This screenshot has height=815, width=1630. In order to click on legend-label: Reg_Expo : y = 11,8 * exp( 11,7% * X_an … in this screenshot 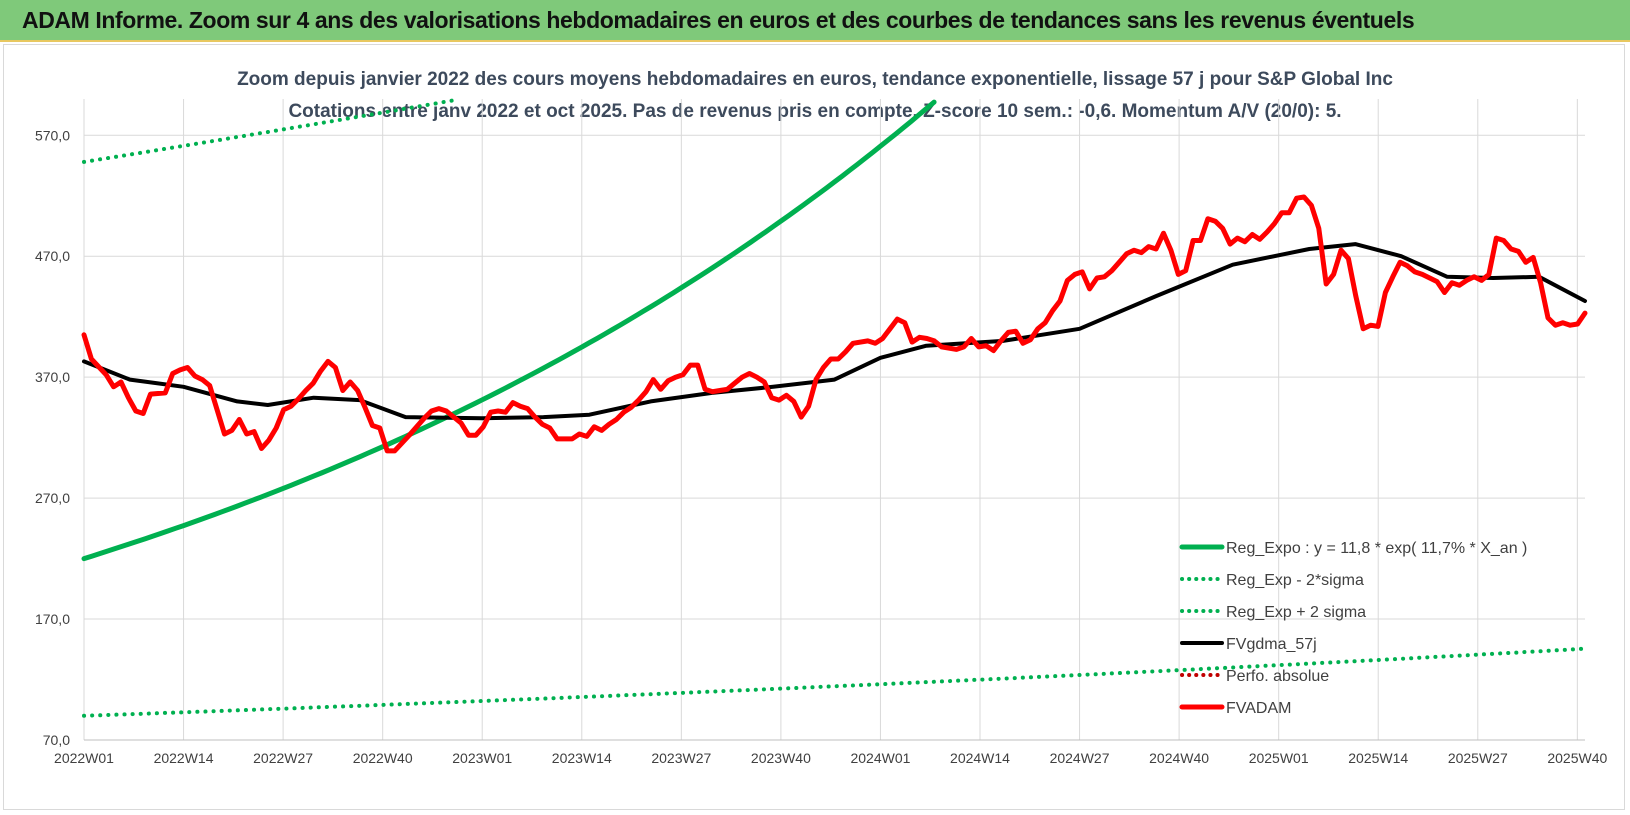, I will do `click(1376, 548)`.